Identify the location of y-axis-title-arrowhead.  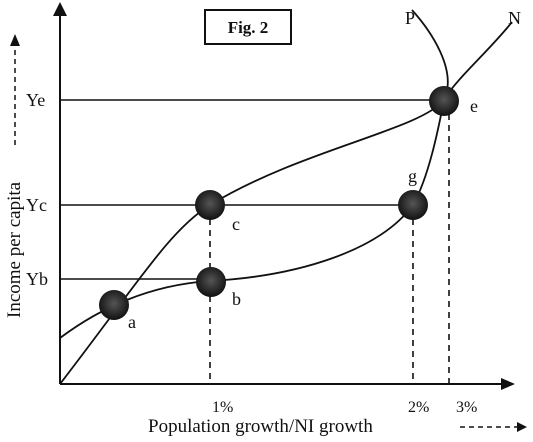
(15, 40).